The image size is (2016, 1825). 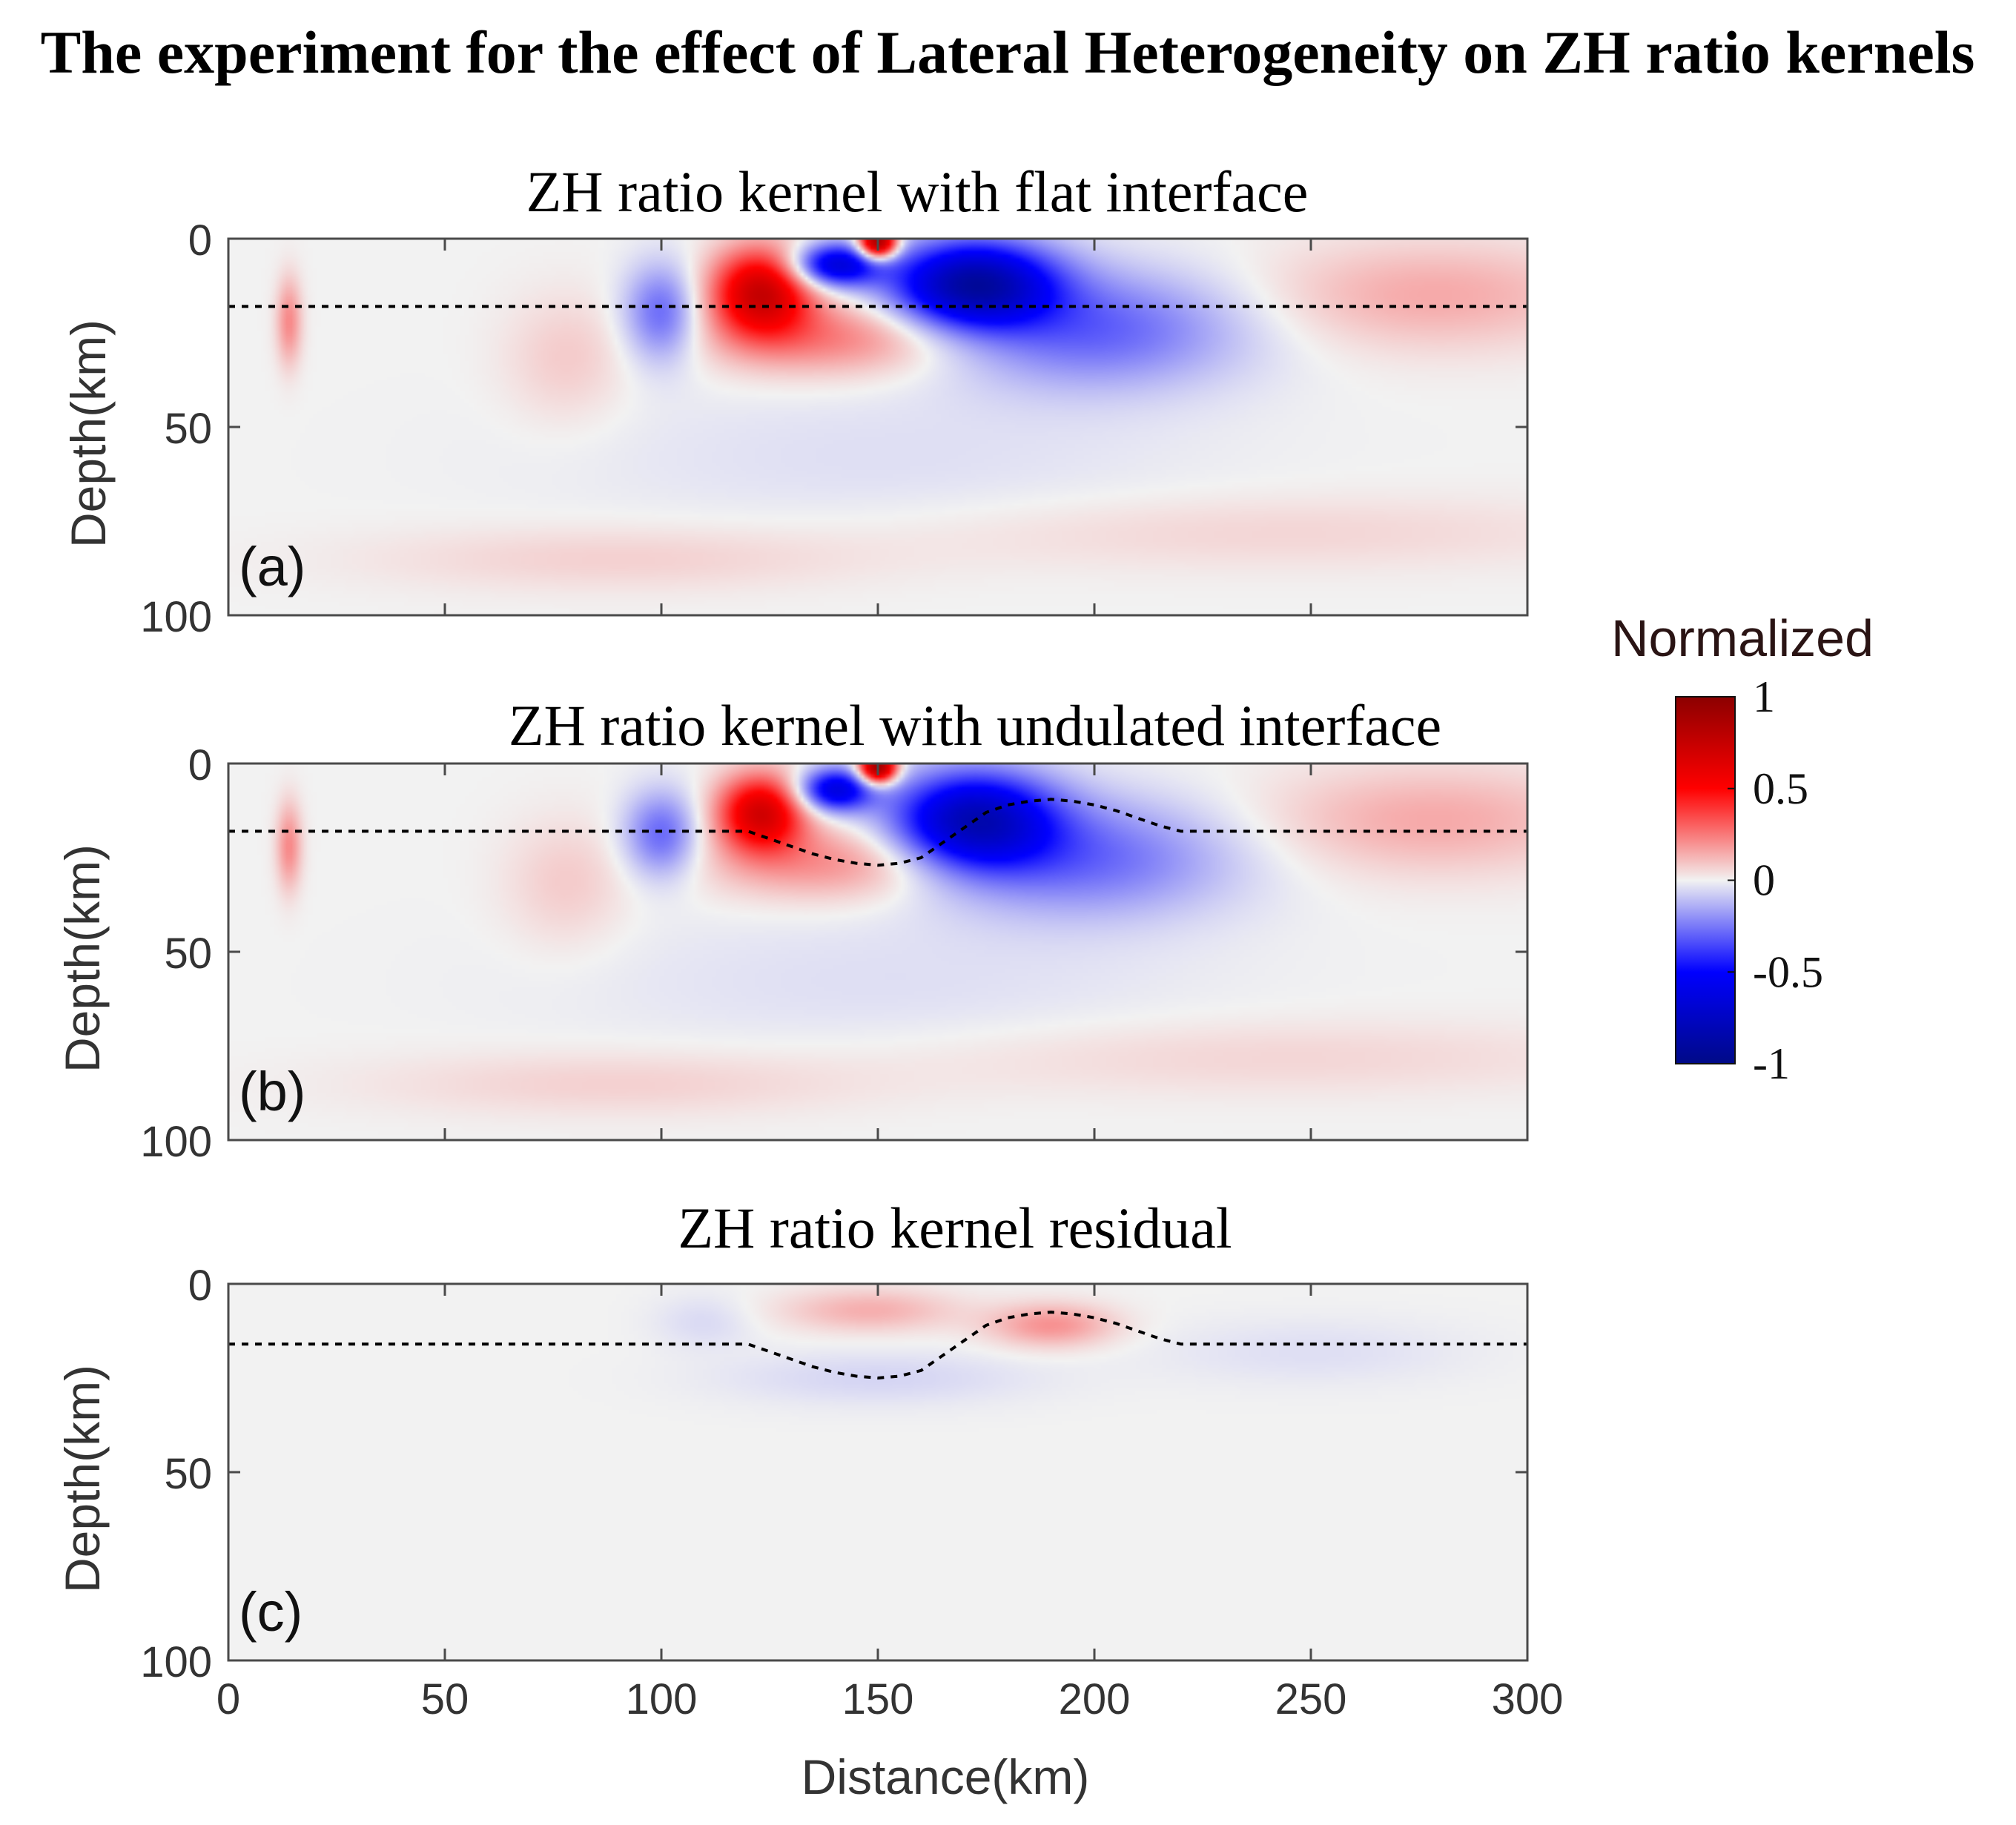 What do you see at coordinates (1743, 638) in the screenshot?
I see `colorbar-label: Normalized` at bounding box center [1743, 638].